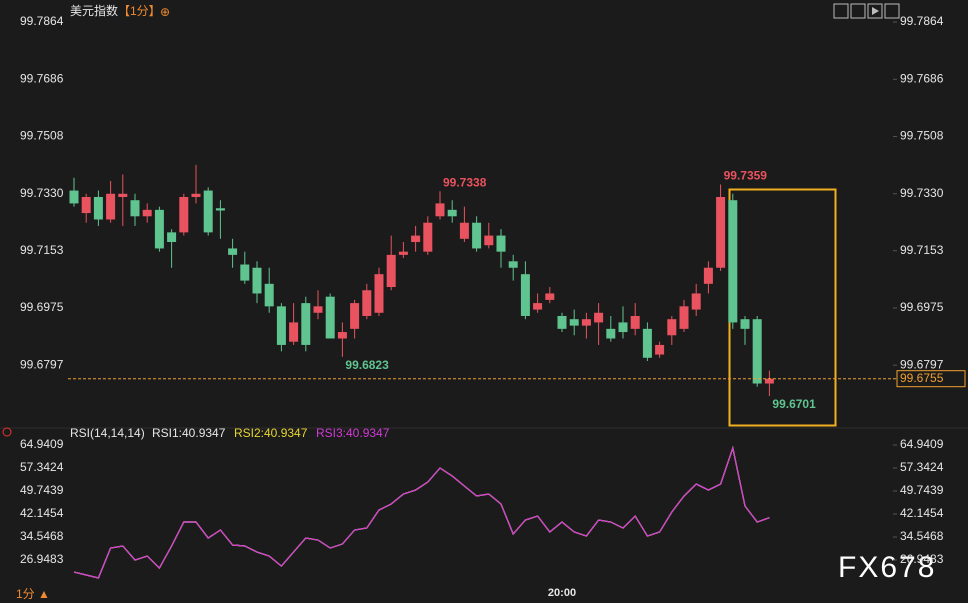 The height and width of the screenshot is (603, 968). I want to click on y-tick-label: 99.7864, so click(42, 21).